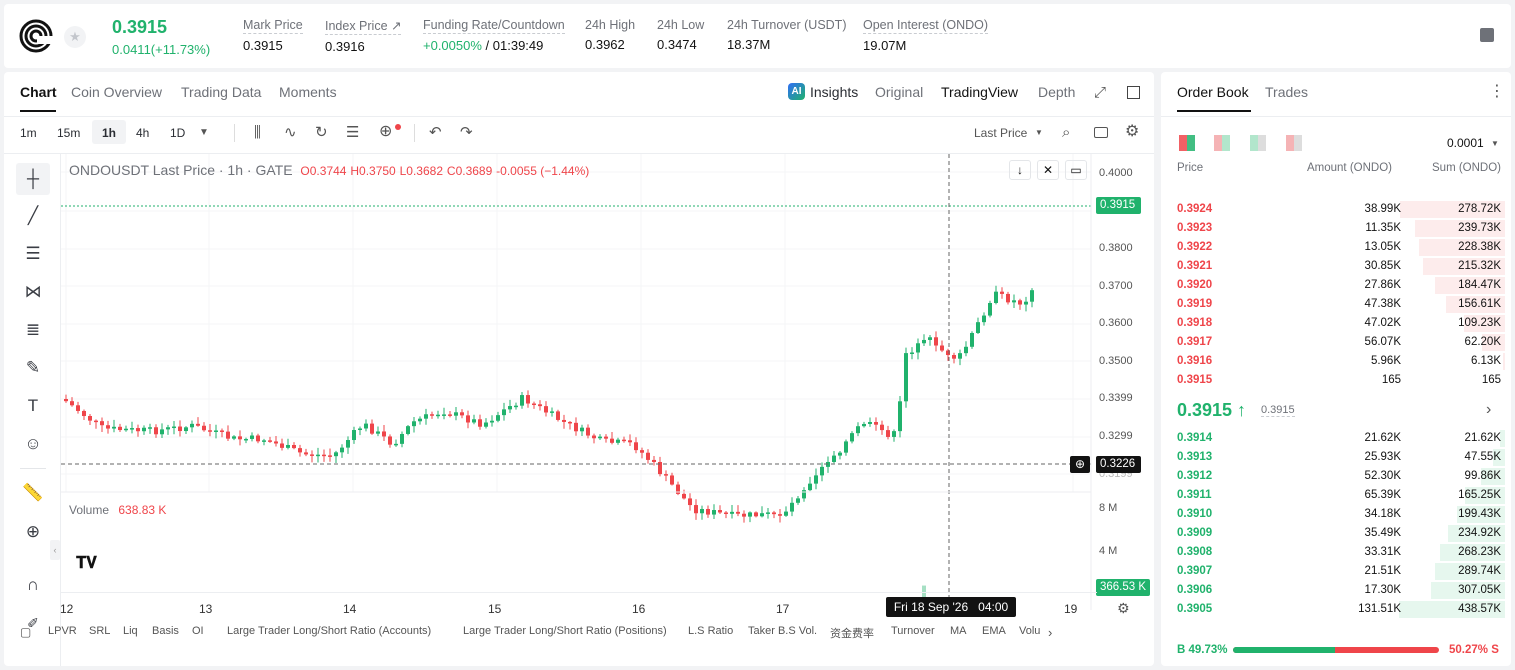 The height and width of the screenshot is (670, 1515). Describe the element at coordinates (1080, 464) in the screenshot. I see `add-alert-icon: ⊕` at that location.